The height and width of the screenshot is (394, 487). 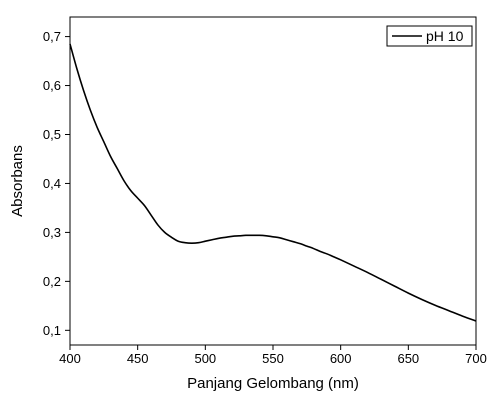 What do you see at coordinates (476, 358) in the screenshot?
I see `x-tick-label: 700` at bounding box center [476, 358].